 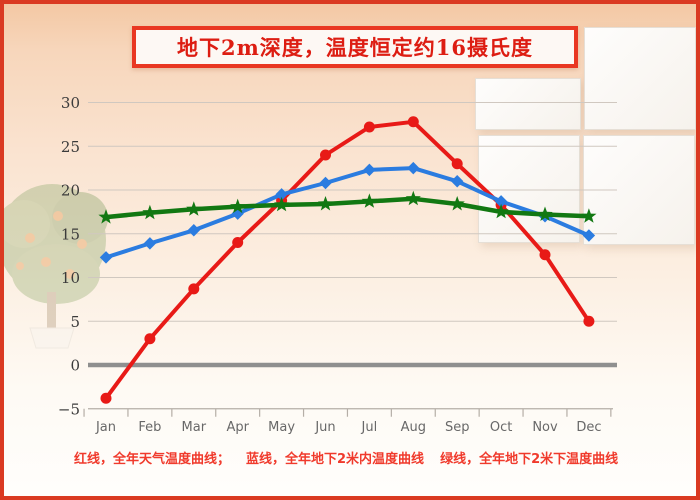 What do you see at coordinates (54, 266) in the screenshot?
I see `tree-image` at bounding box center [54, 266].